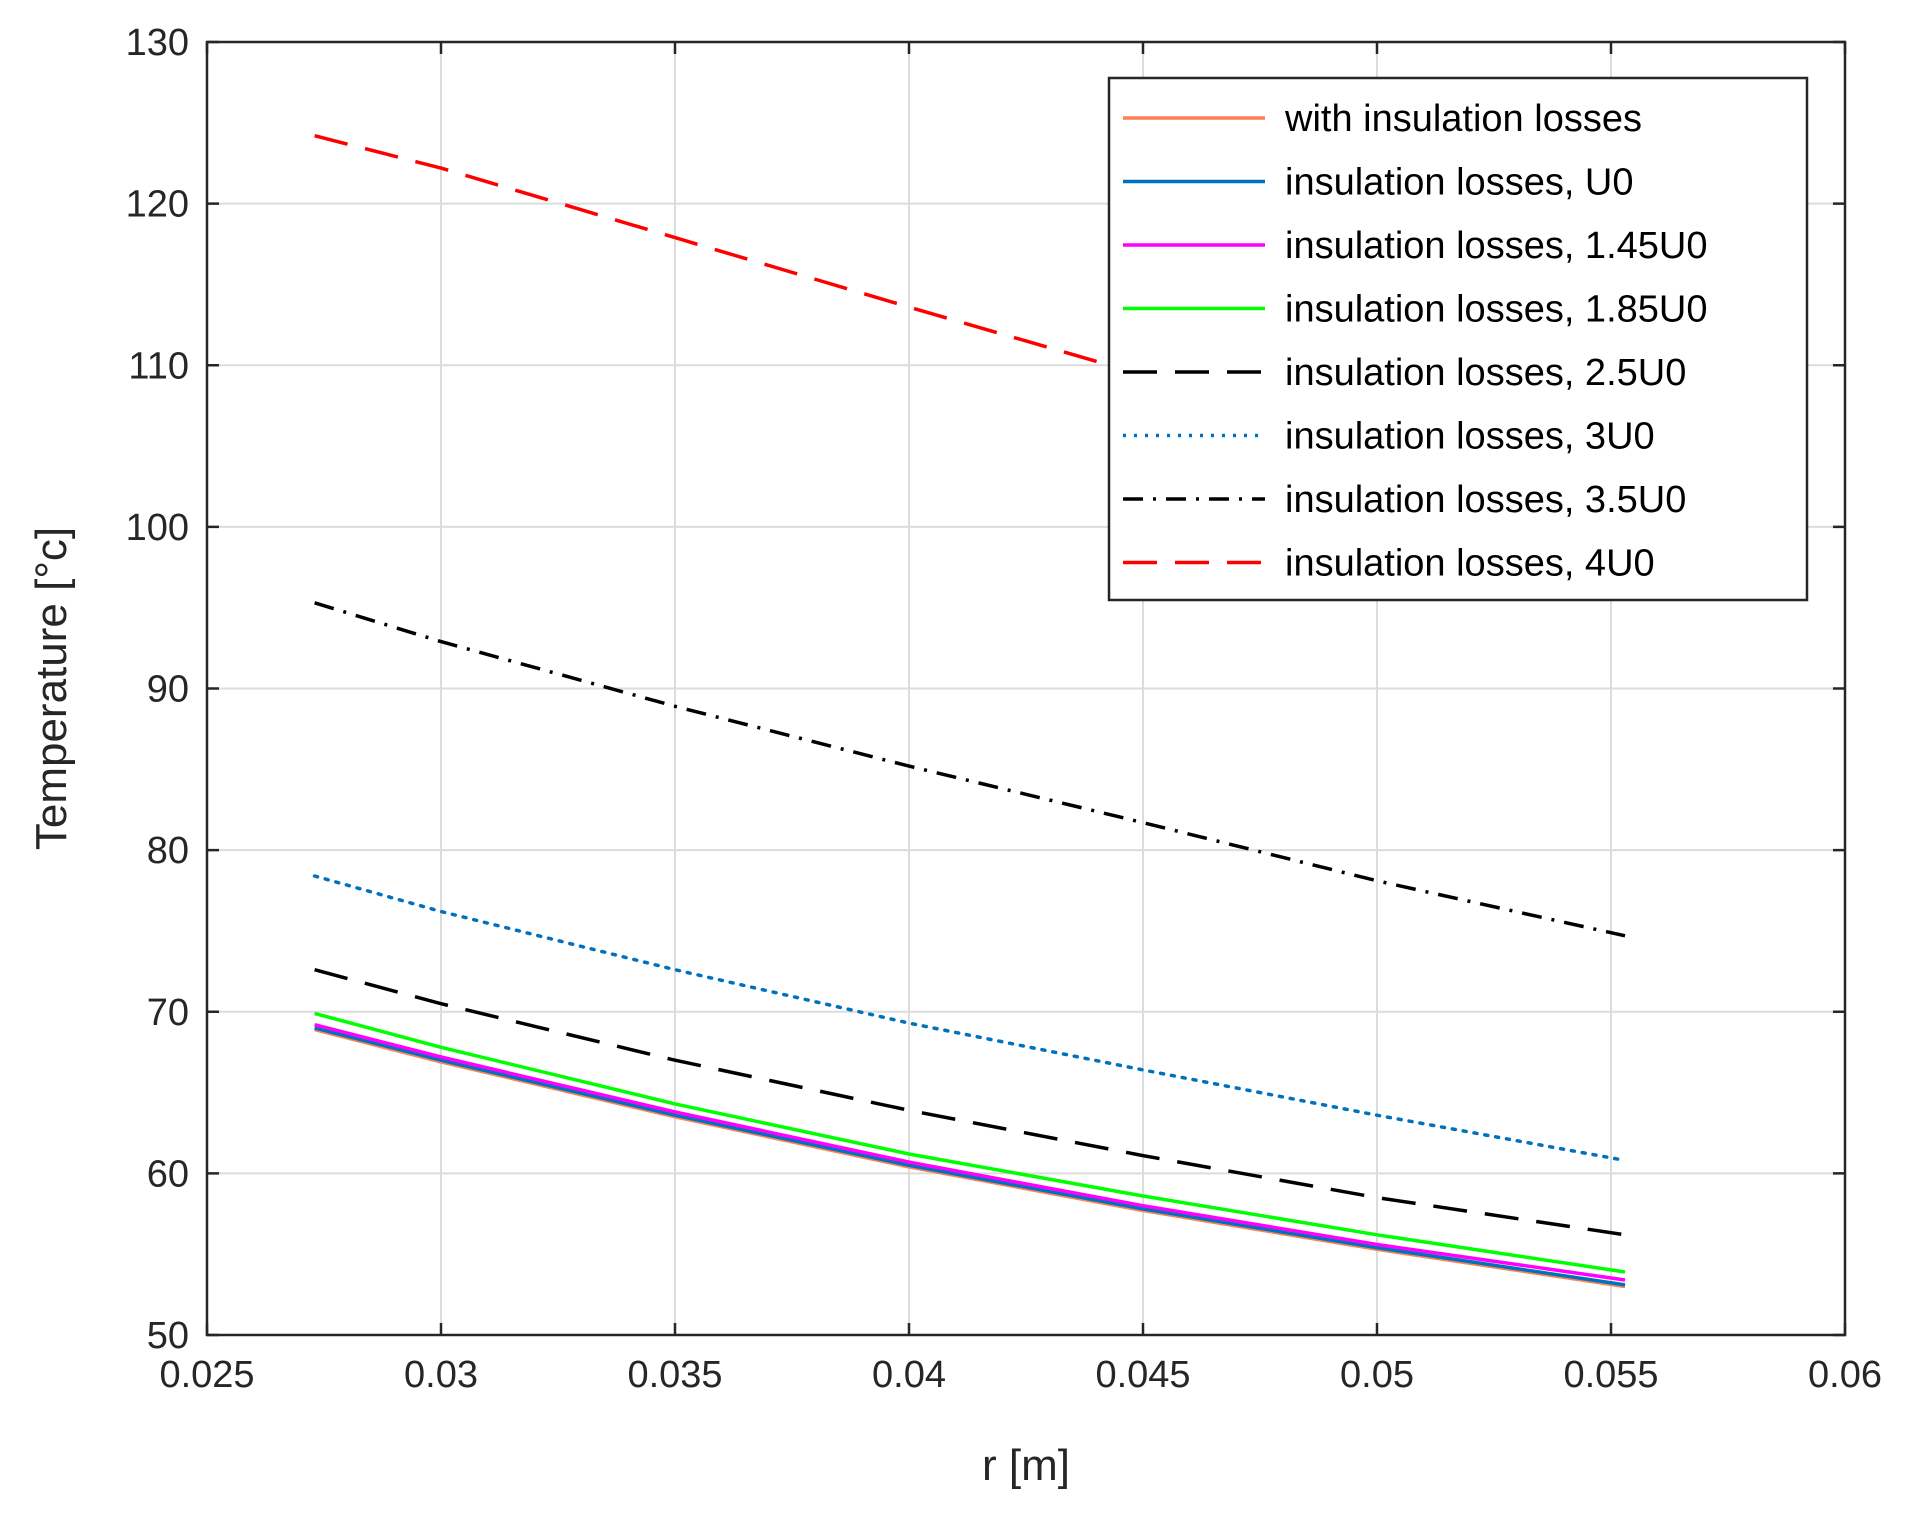 The image size is (1910, 1513). I want to click on legend-label-8: insulation losses, 4U0, so click(1470, 564).